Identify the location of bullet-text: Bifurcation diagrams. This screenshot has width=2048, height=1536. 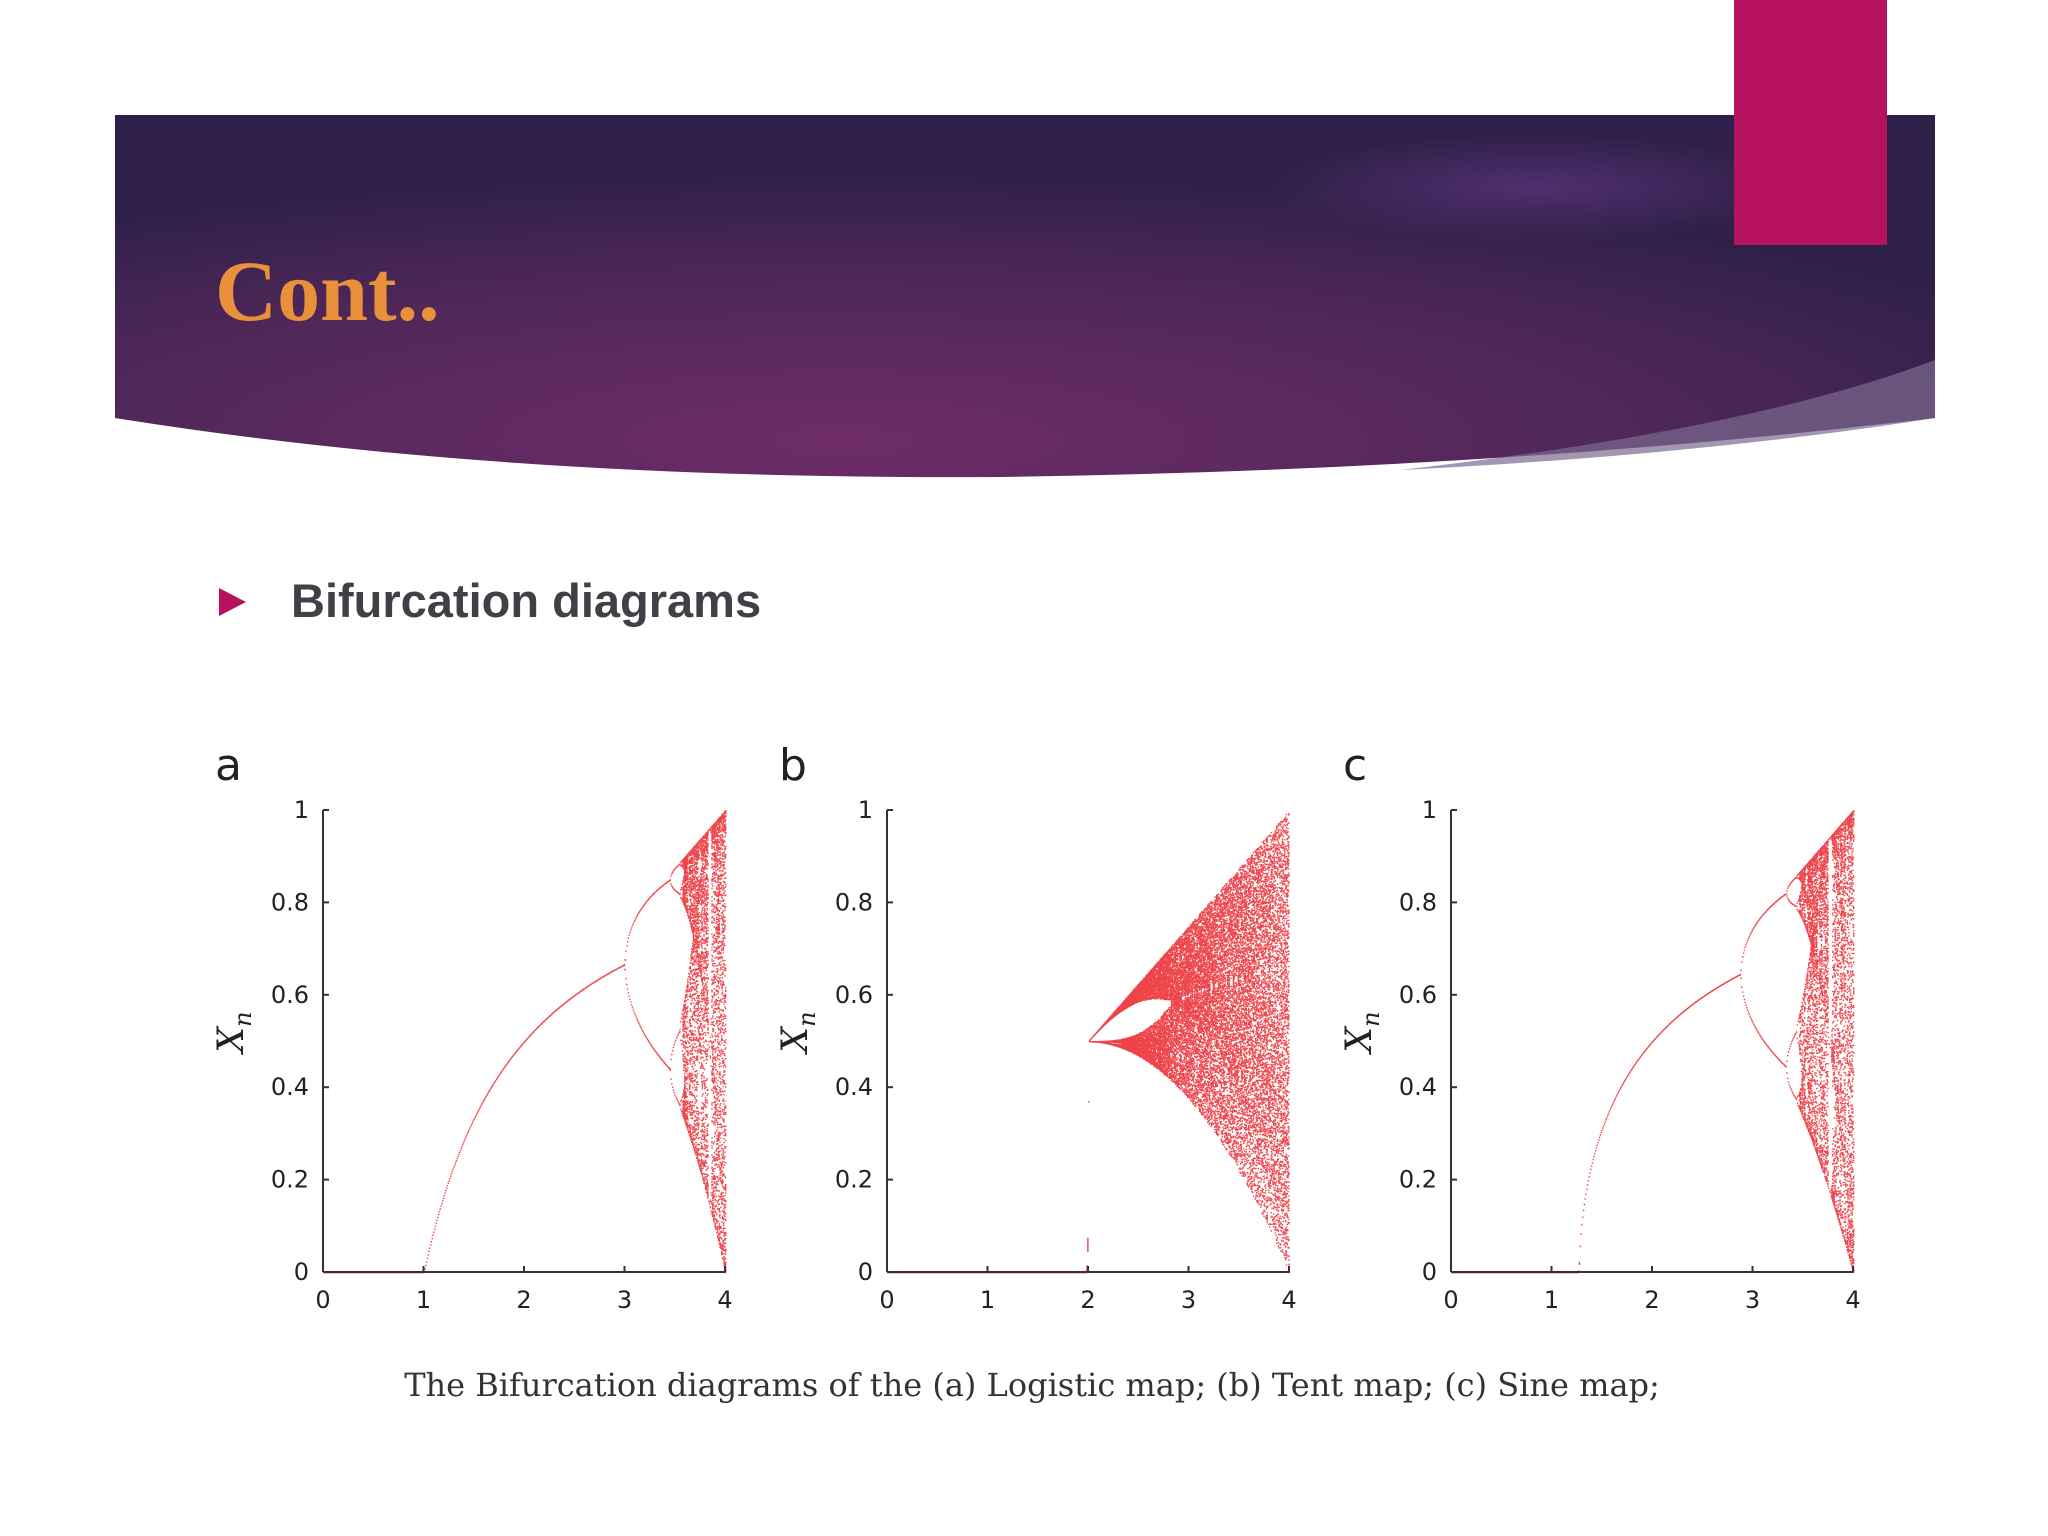
(526, 600).